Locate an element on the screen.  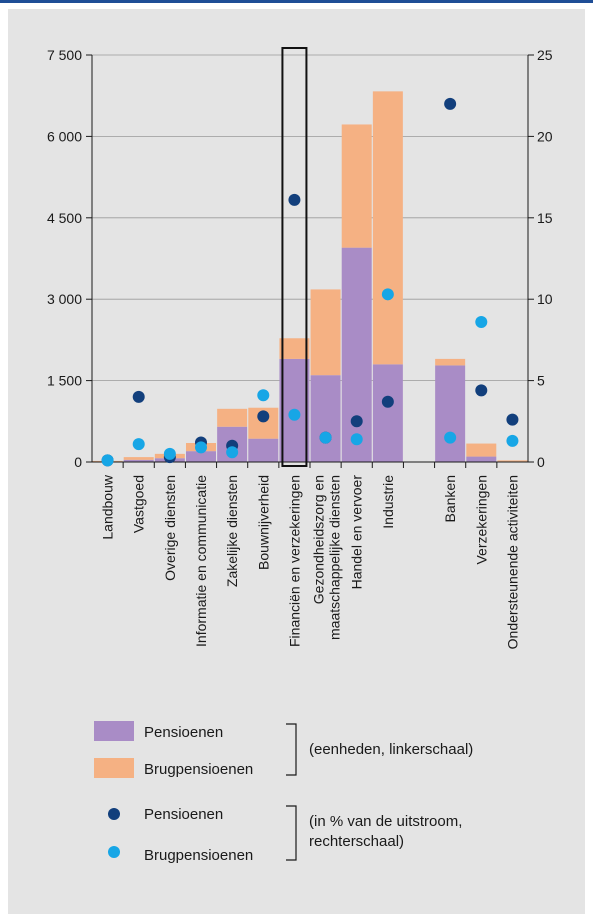
category-label-verzekeringen: Verzekeringen is located at coordinates (481, 520).